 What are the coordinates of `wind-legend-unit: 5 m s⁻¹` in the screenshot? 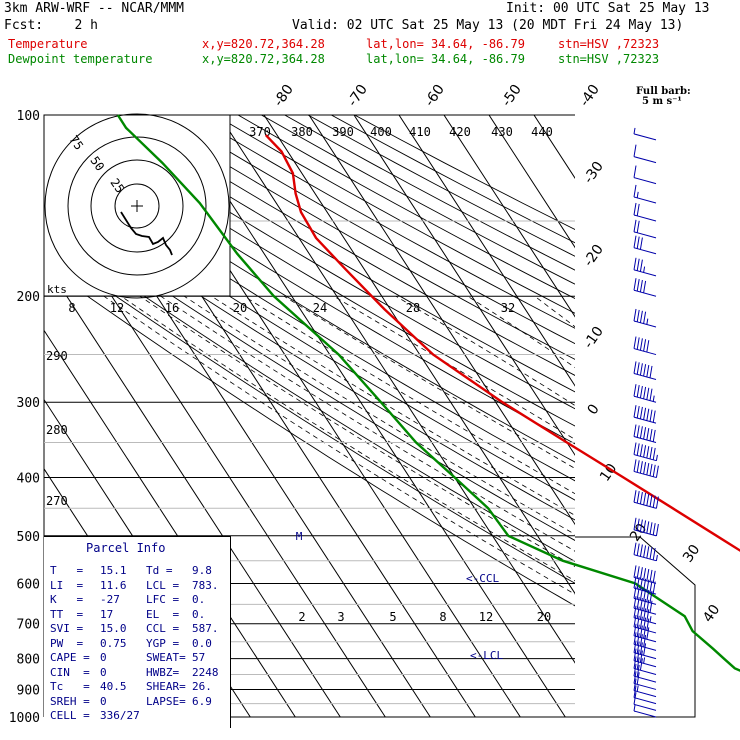 It's located at (662, 101).